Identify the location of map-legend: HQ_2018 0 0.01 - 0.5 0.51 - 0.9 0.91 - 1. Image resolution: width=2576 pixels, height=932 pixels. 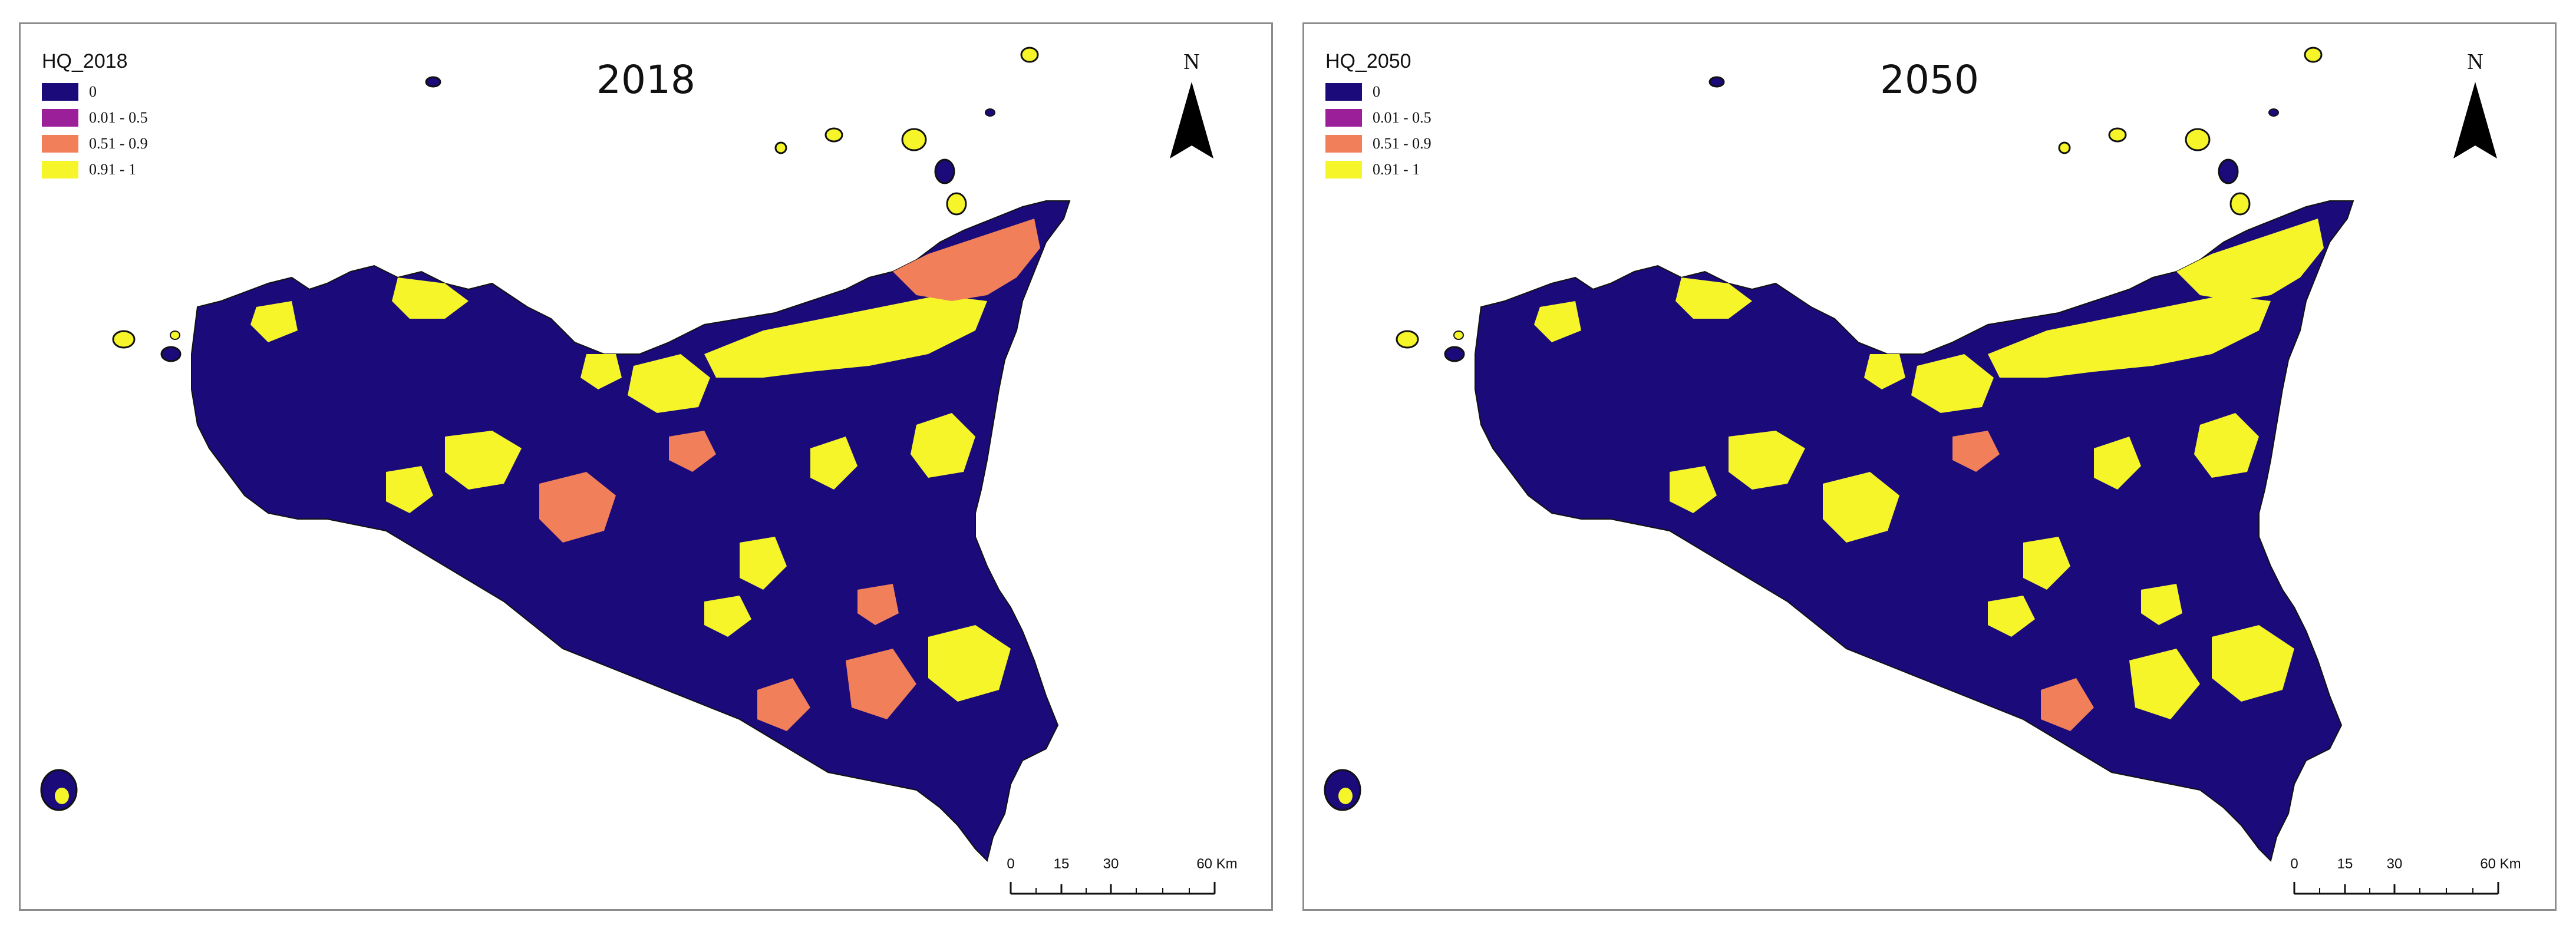
(95, 116).